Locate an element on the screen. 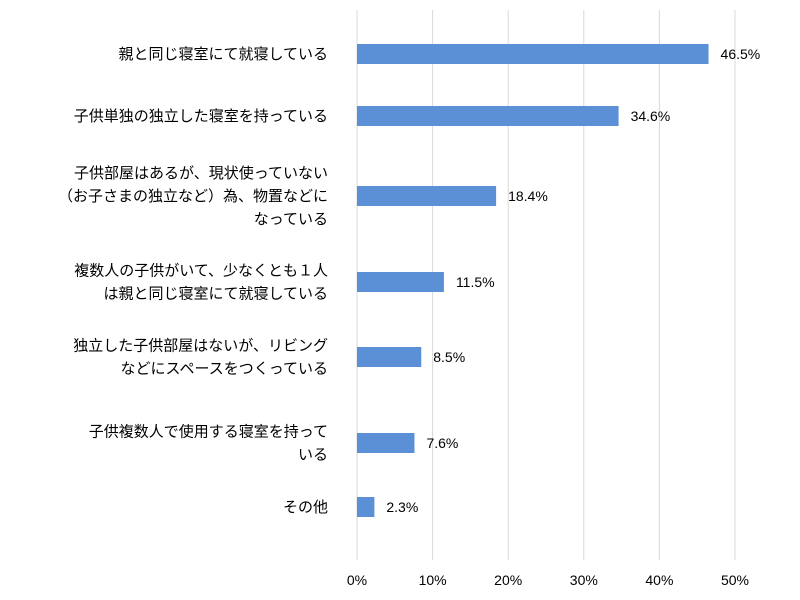  x-tick-label: 20% is located at coordinates (508, 580).